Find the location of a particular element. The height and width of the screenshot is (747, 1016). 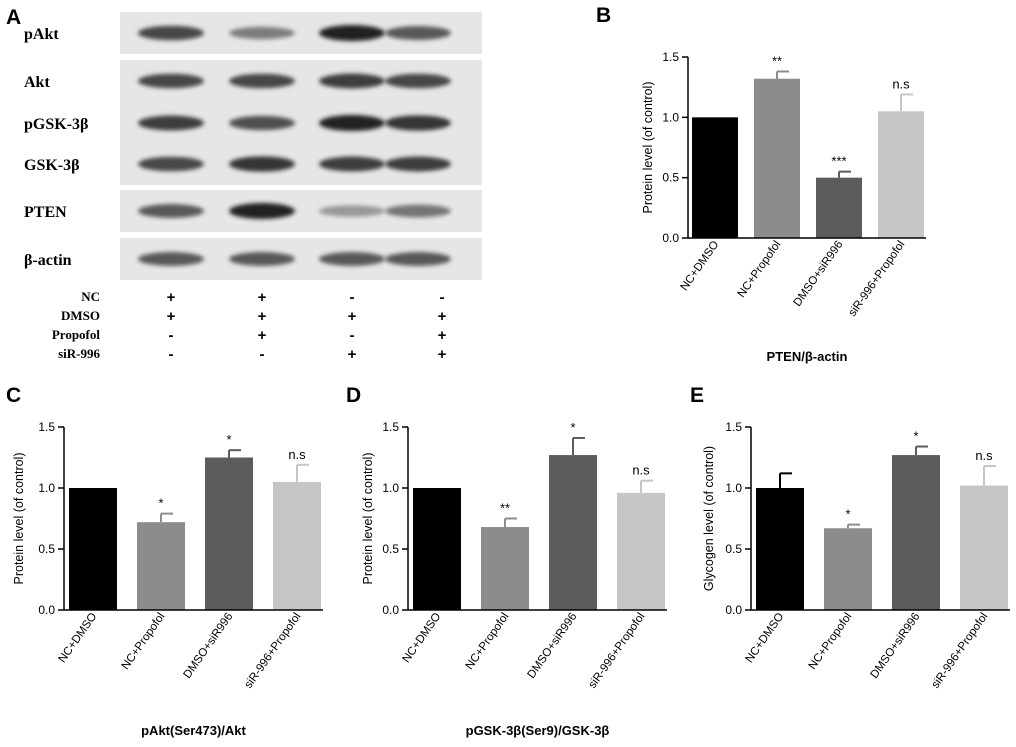

condition-label: Propofol is located at coordinates (76, 334).